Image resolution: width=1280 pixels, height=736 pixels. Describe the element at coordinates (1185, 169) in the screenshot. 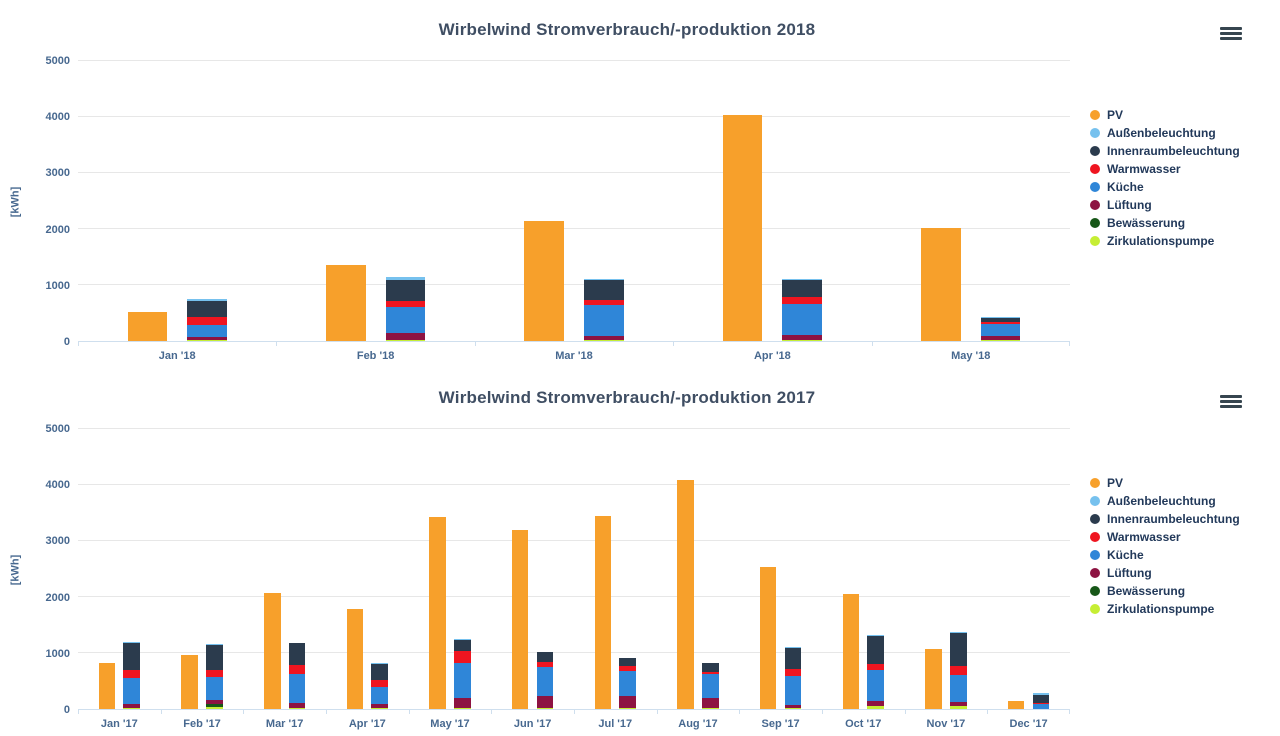

I see `legend-item: Warmwasser` at that location.